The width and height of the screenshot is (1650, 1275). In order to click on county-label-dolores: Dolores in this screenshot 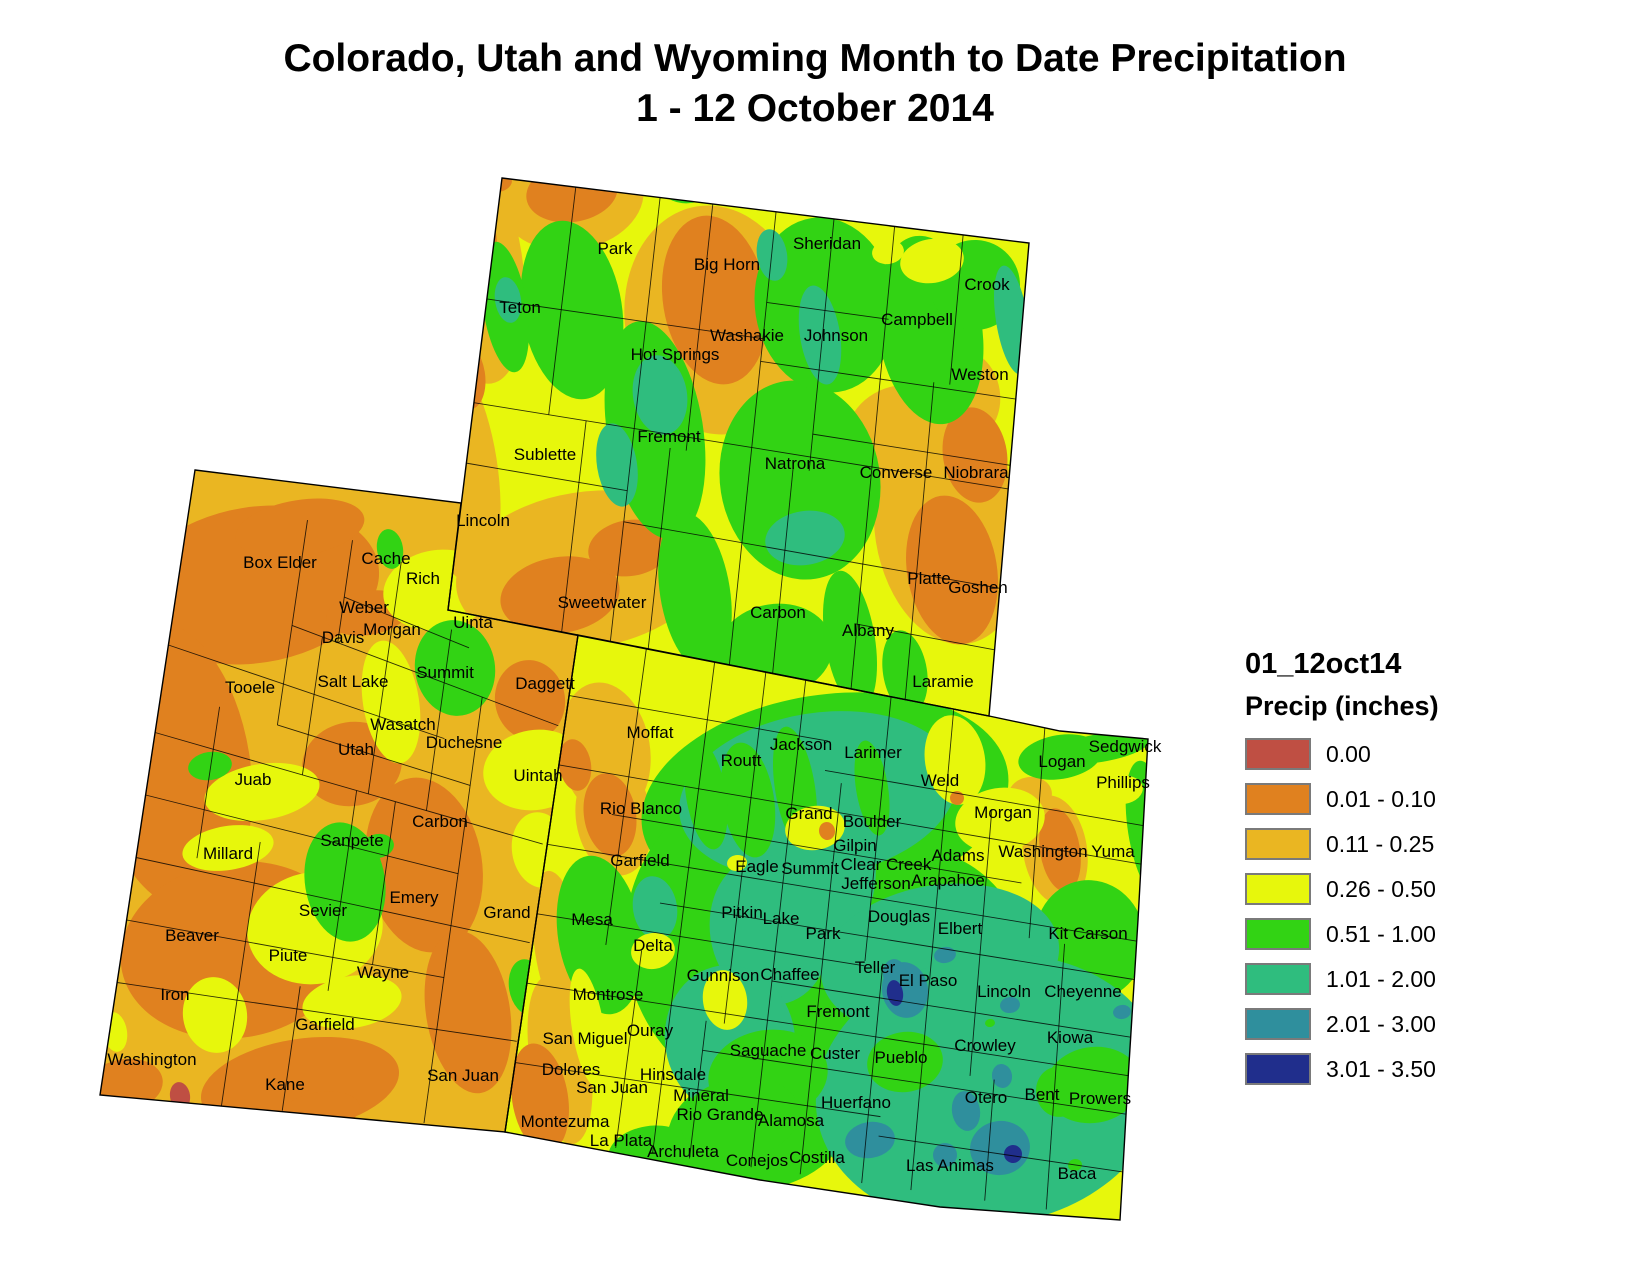, I will do `click(571, 1069)`.